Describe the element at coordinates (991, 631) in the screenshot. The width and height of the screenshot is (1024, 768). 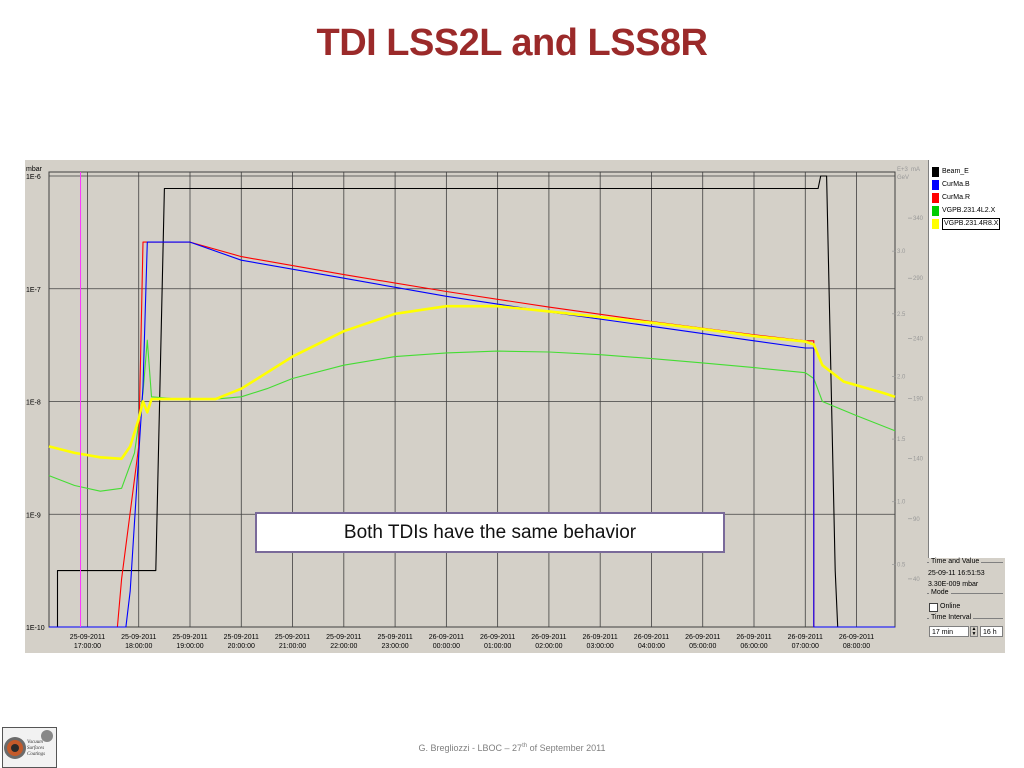
I see `interval-right-field: 16 h` at that location.